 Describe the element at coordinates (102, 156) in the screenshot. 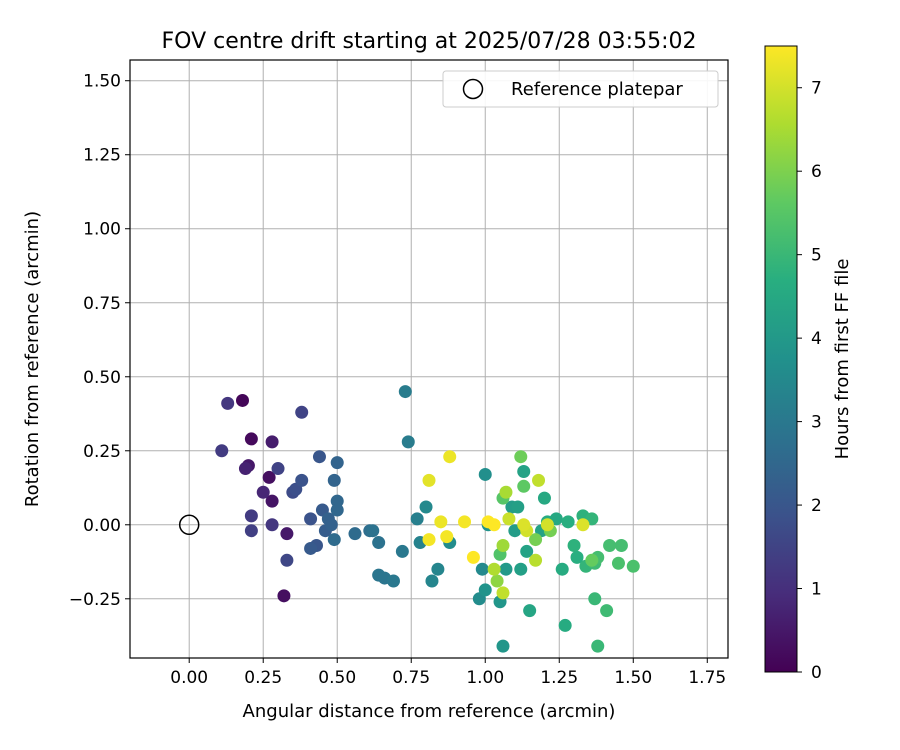

I see `y-tick-label: 1.25` at that location.